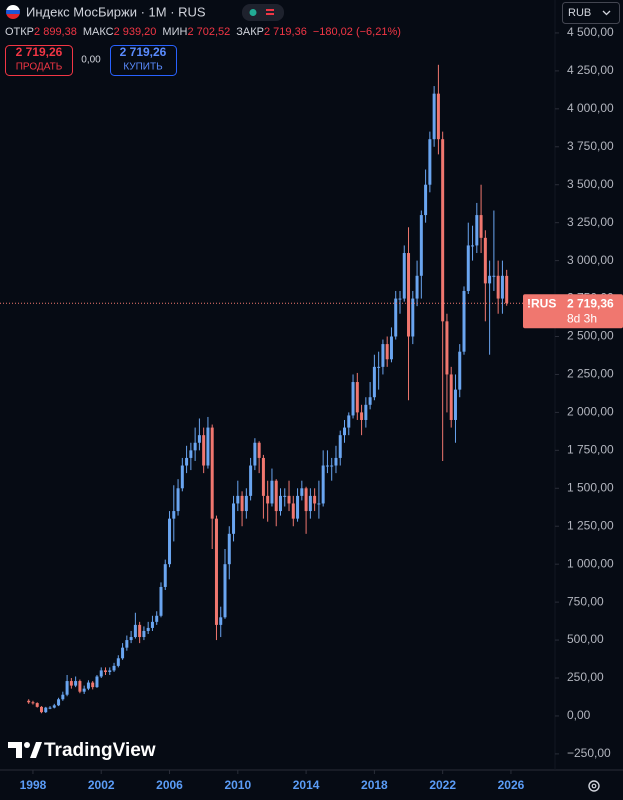  I want to click on sell-button: 2 719,26 ПРОДАТЬ, so click(39, 60).